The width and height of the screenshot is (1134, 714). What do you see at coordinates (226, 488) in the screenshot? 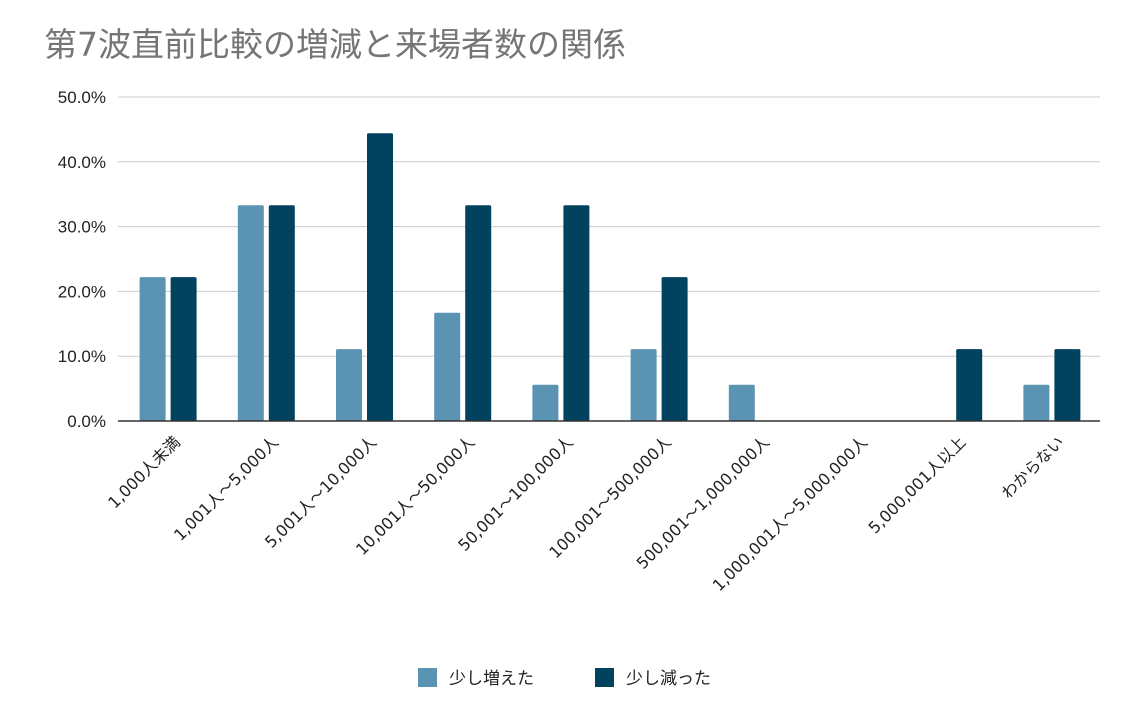
I see `x-tick-label: 1,001人～5,000人` at bounding box center [226, 488].